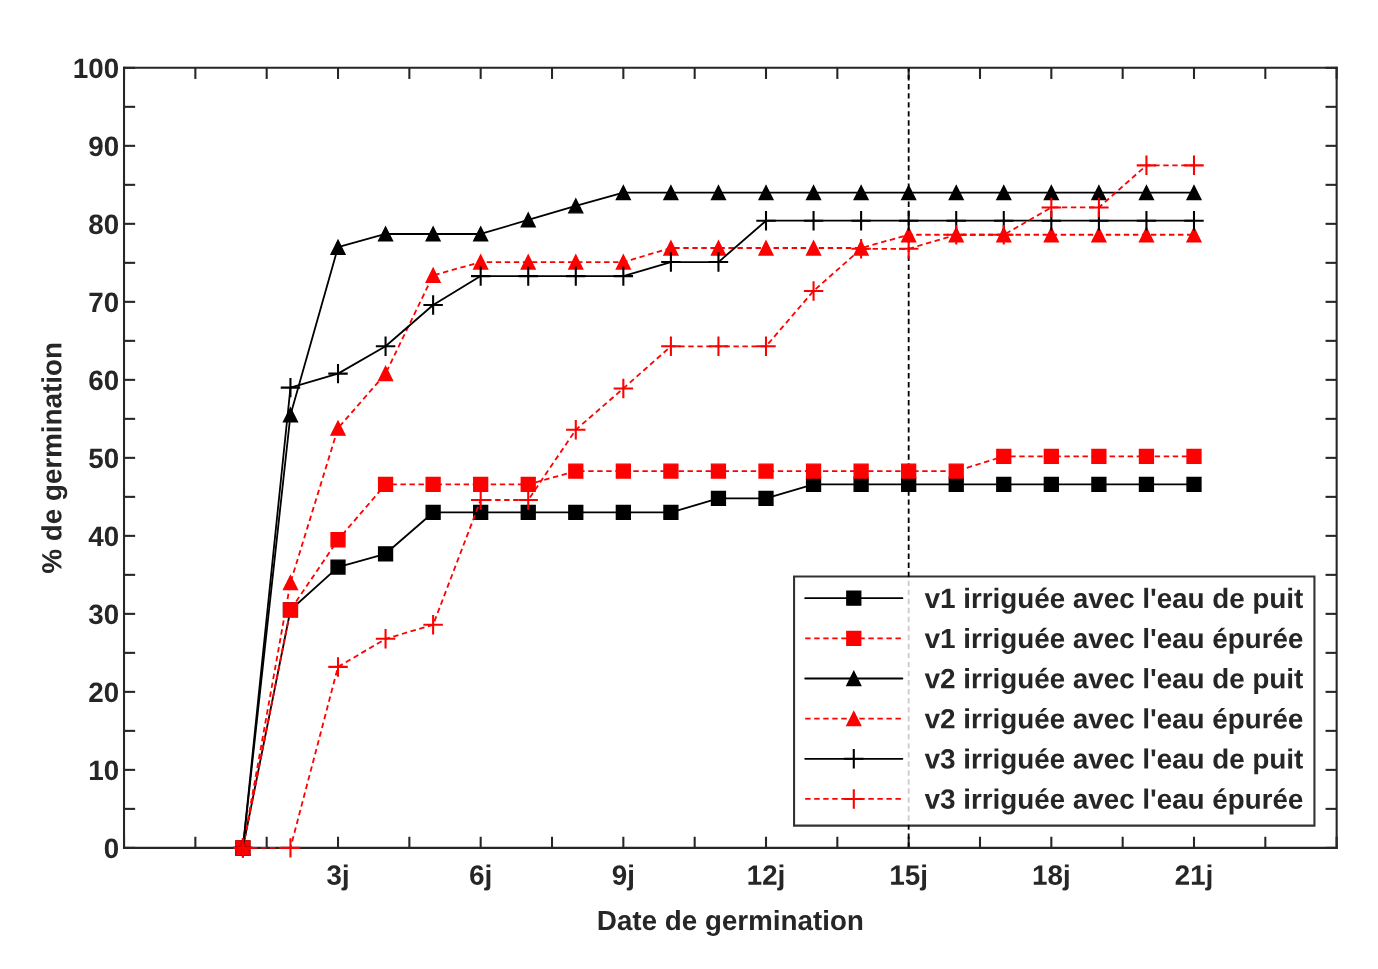 This screenshot has width=1378, height=969. Describe the element at coordinates (54, 458) in the screenshot. I see `y-axis-title: % de germination` at that location.